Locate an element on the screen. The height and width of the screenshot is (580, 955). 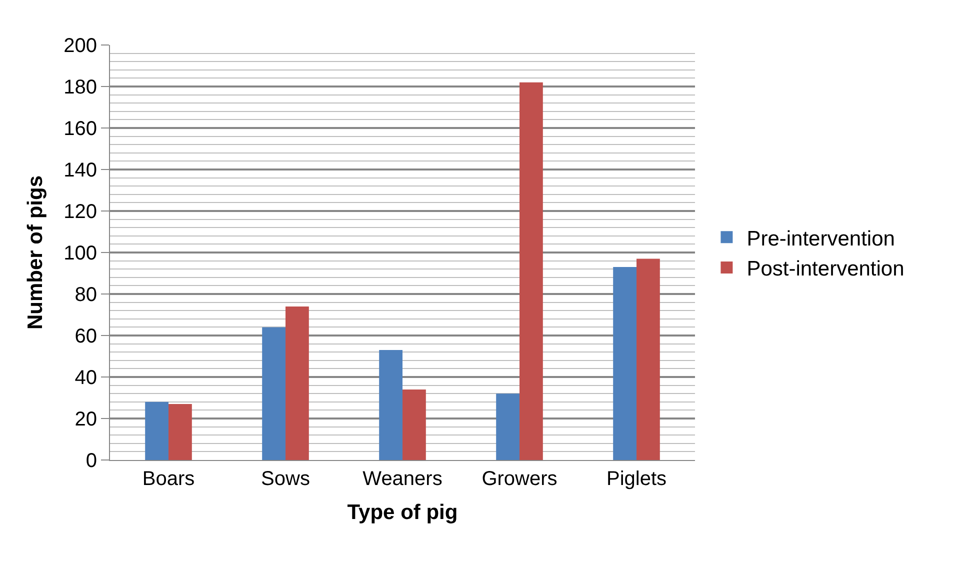
y-tick-label: 160 is located at coordinates (80, 129).